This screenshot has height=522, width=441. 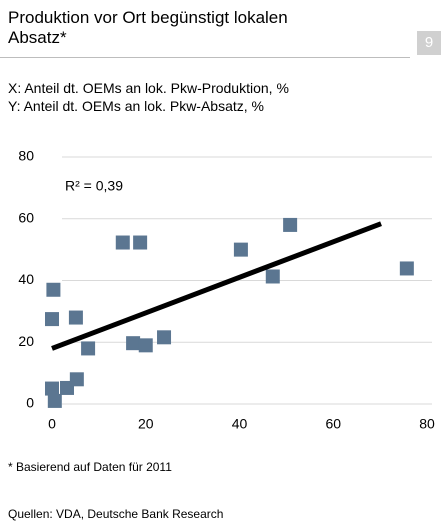 What do you see at coordinates (26, 341) in the screenshot?
I see `y-tick-label: 20` at bounding box center [26, 341].